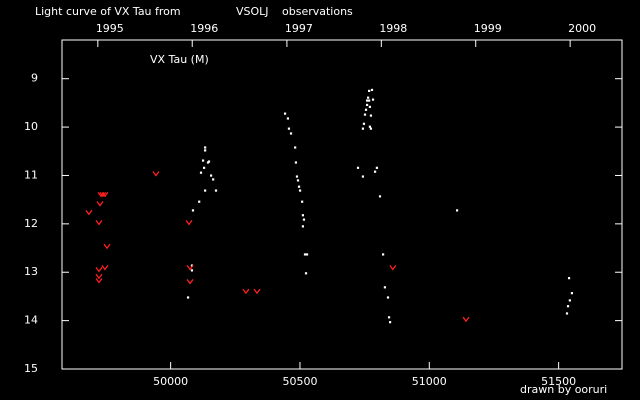  What do you see at coordinates (558, 381) in the screenshot?
I see `x-tick-label: 51500` at bounding box center [558, 381].